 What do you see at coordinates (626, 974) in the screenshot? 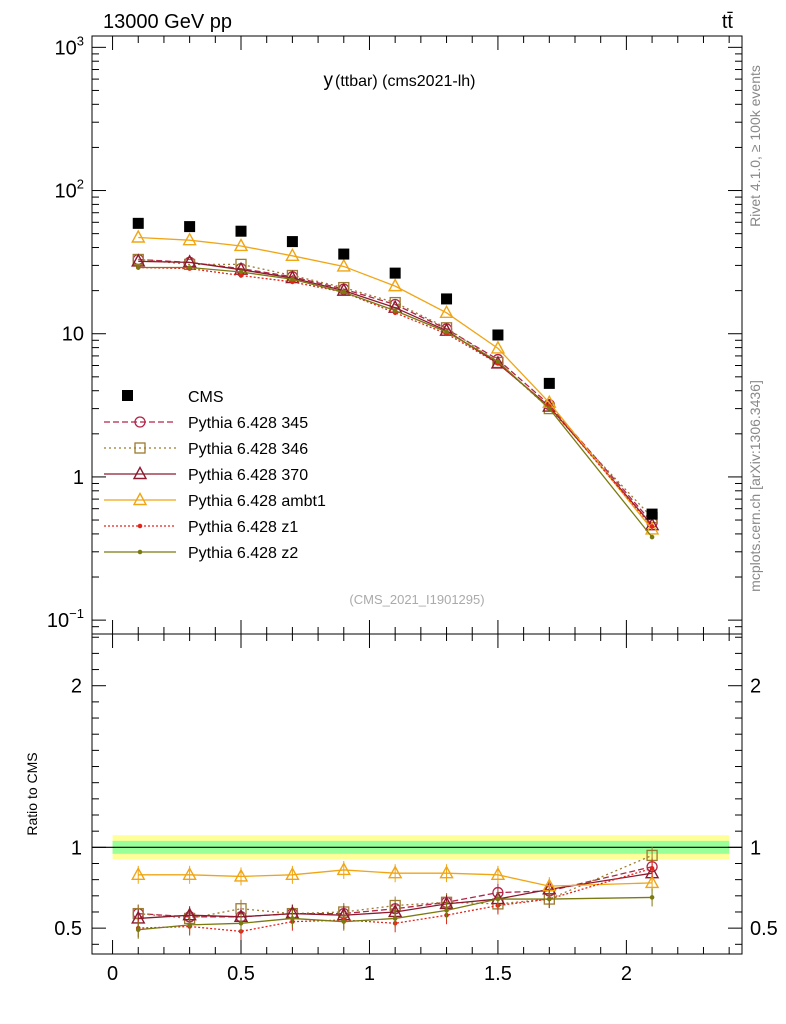
I see `xtick-label-5: 2` at bounding box center [626, 974].